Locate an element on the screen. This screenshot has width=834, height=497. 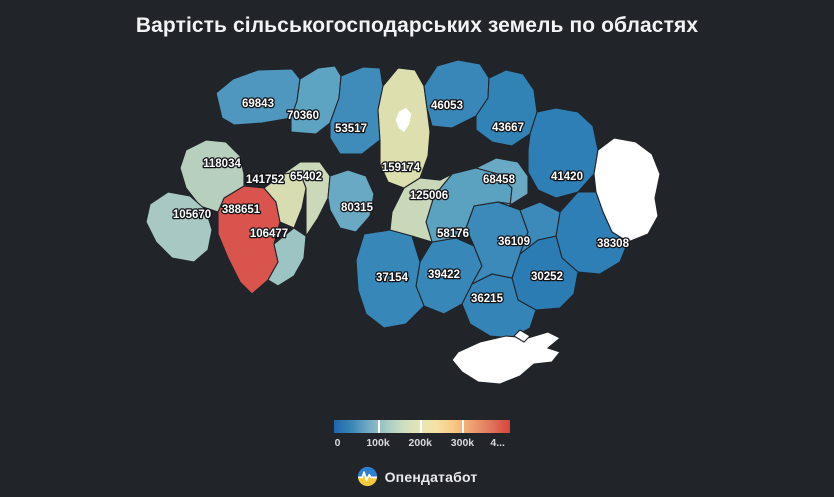
region-kirovohradska is located at coordinates (497, 243).